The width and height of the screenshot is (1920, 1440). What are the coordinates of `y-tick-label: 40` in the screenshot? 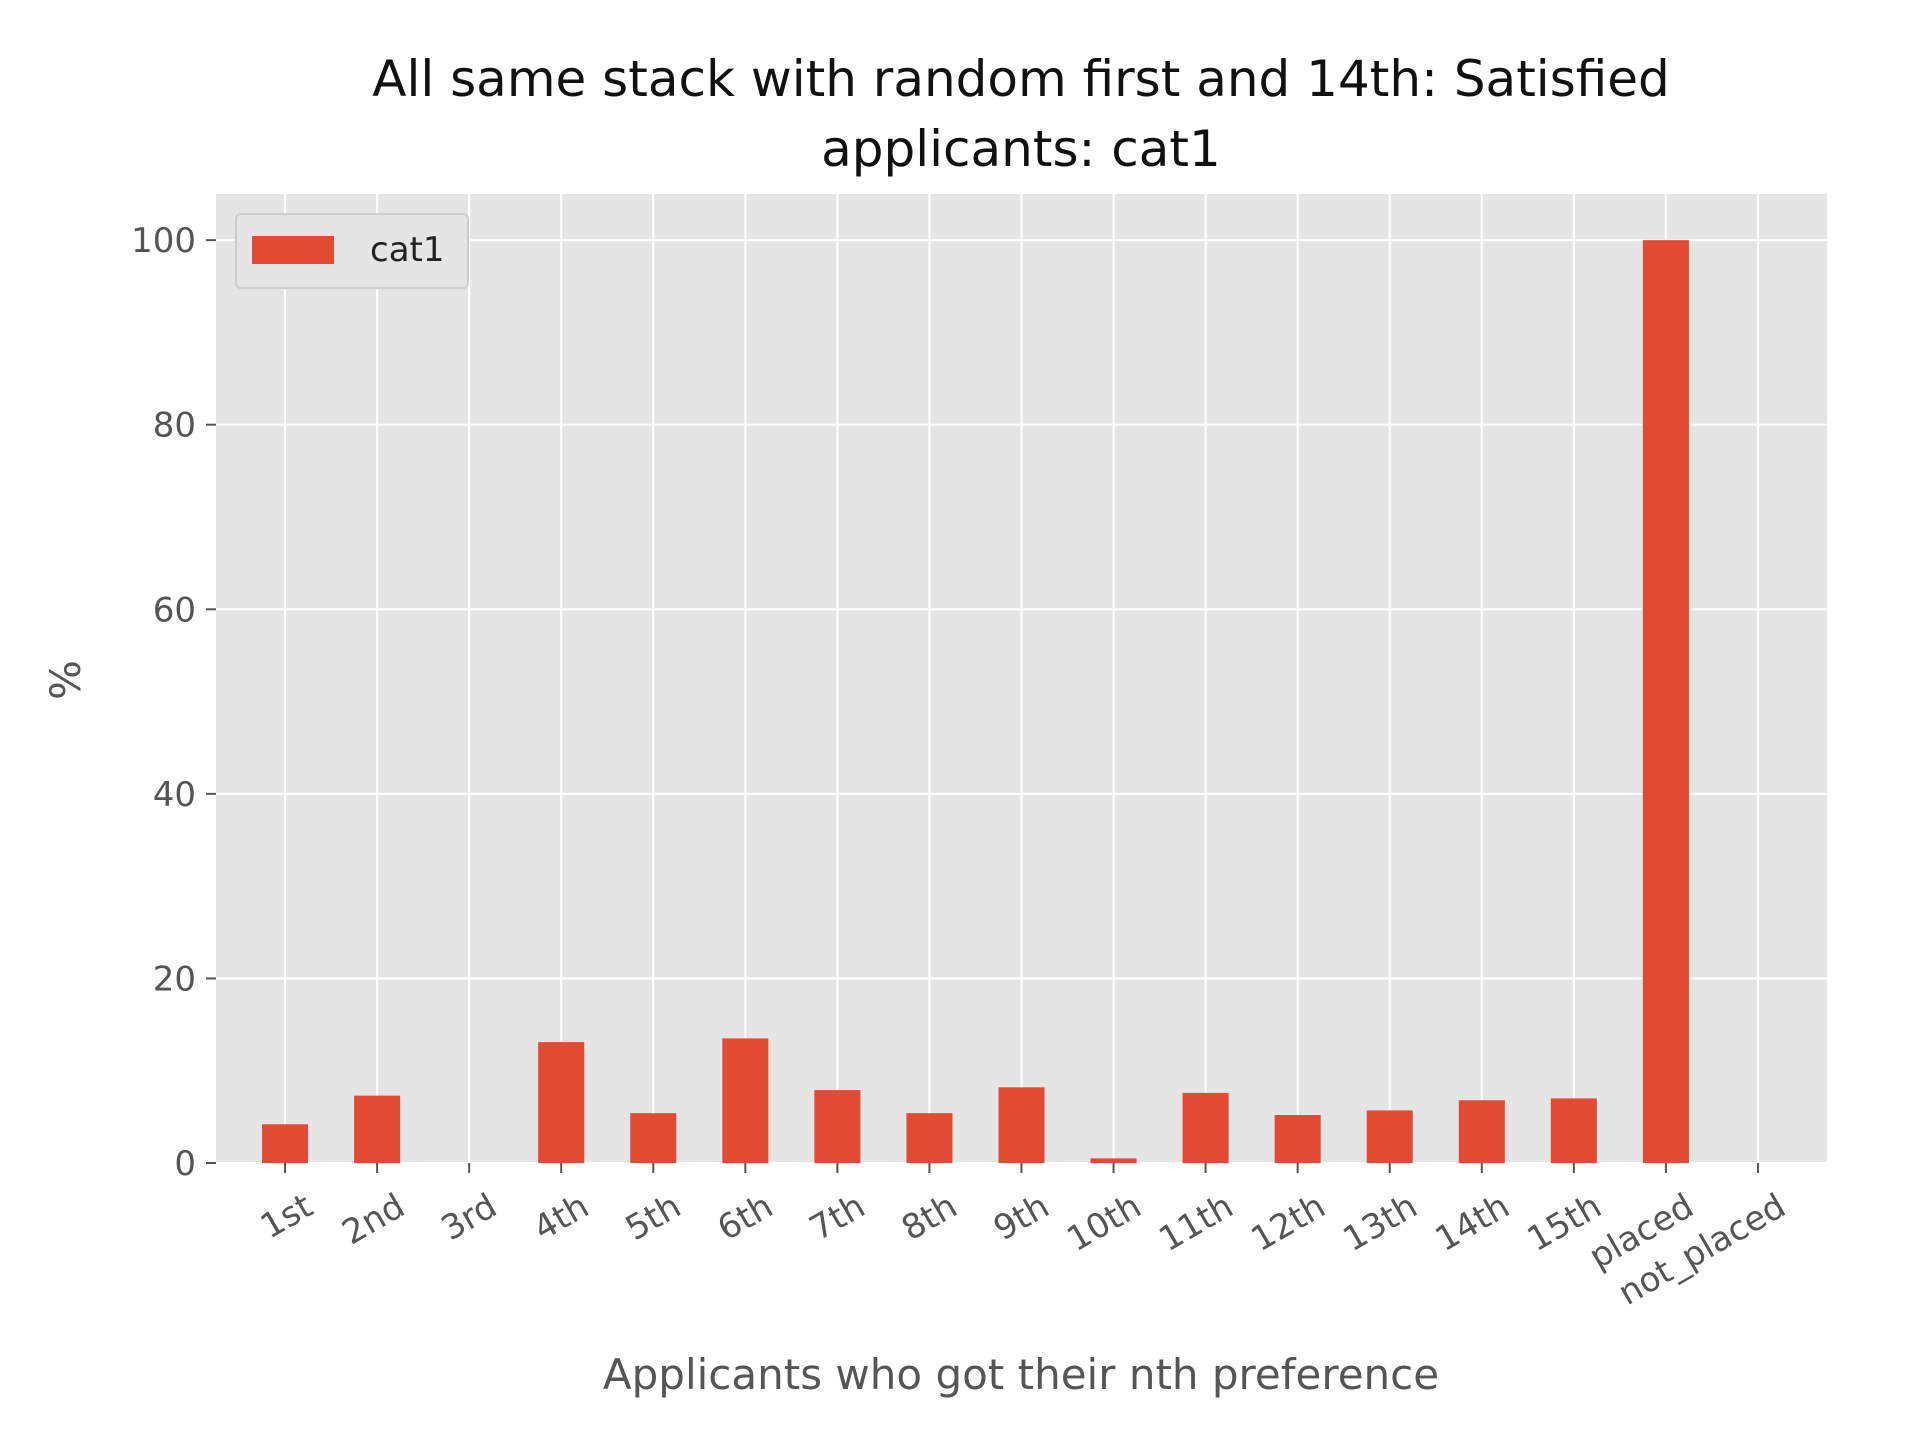 It's located at (174, 795).